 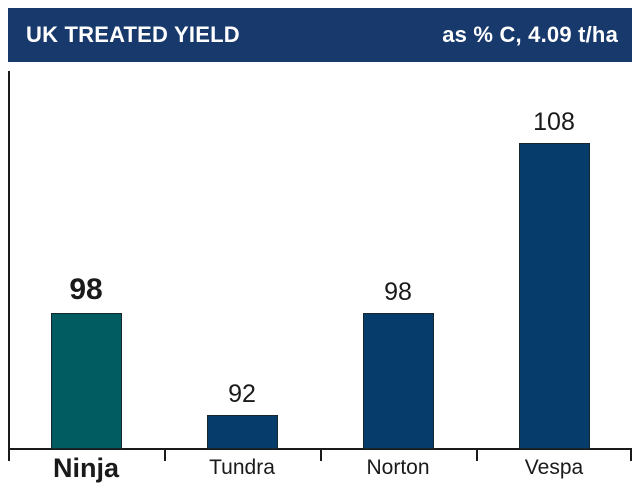 What do you see at coordinates (242, 467) in the screenshot?
I see `x-axis-label-tundra: Tundra` at bounding box center [242, 467].